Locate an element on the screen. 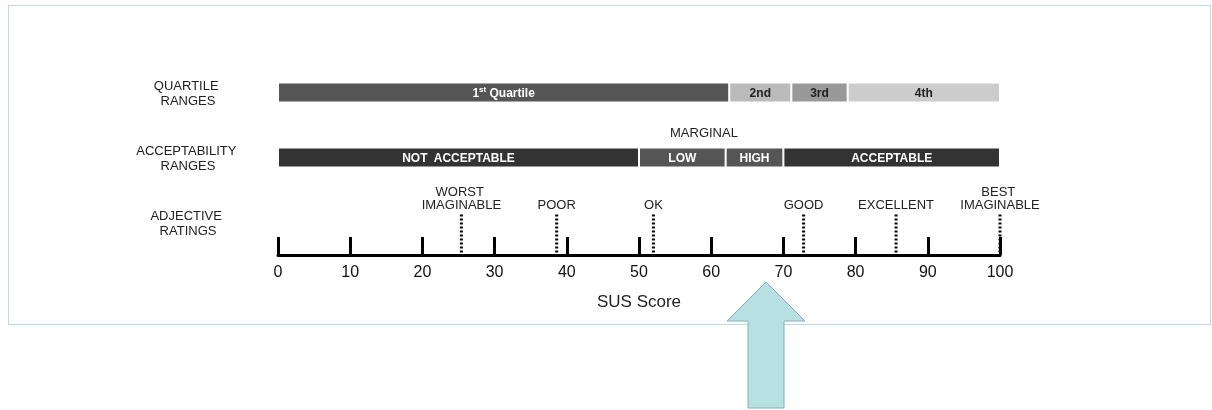 This screenshot has width=1212, height=410. series-label: 4th is located at coordinates (923, 92).